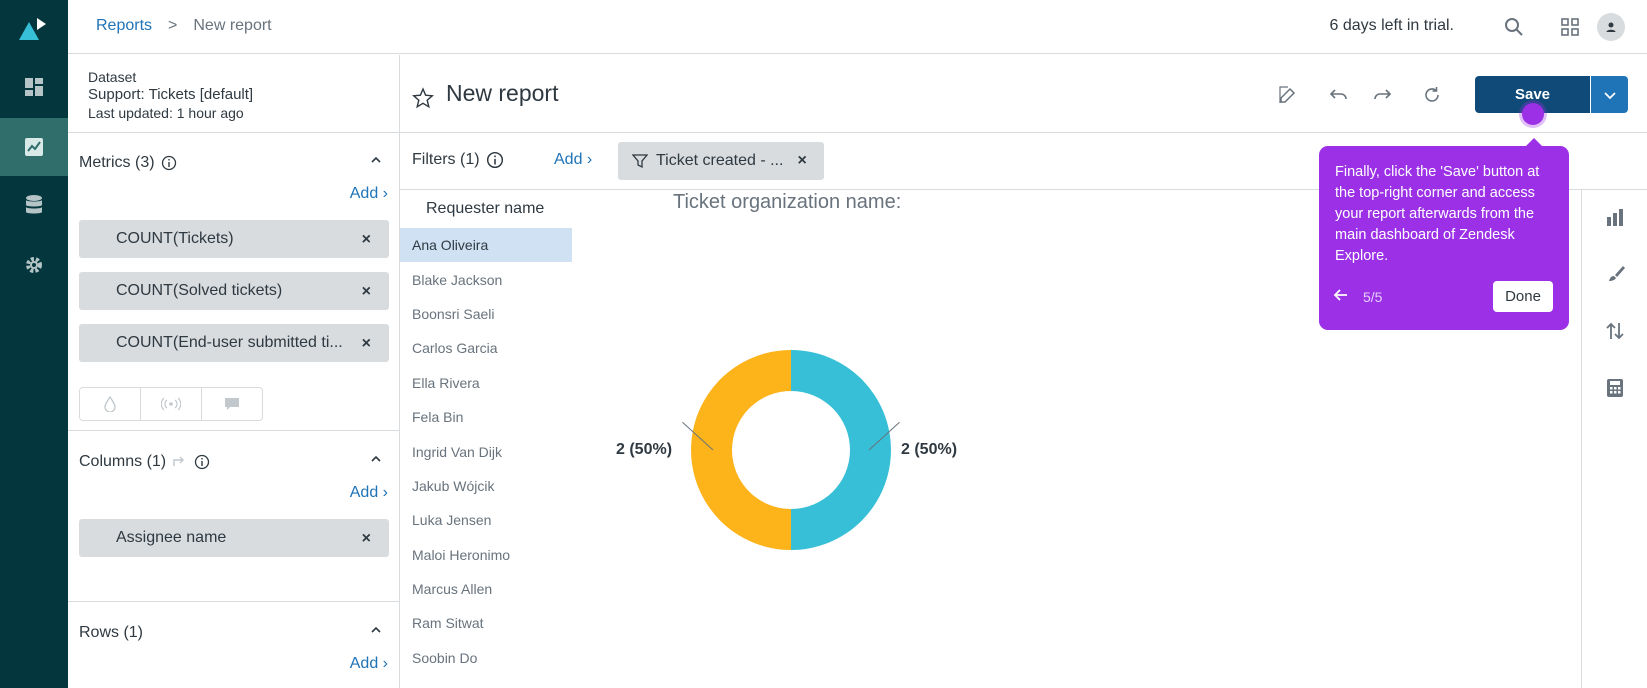 The width and height of the screenshot is (1647, 688). I want to click on columns-add-link: Add ›, so click(368, 492).